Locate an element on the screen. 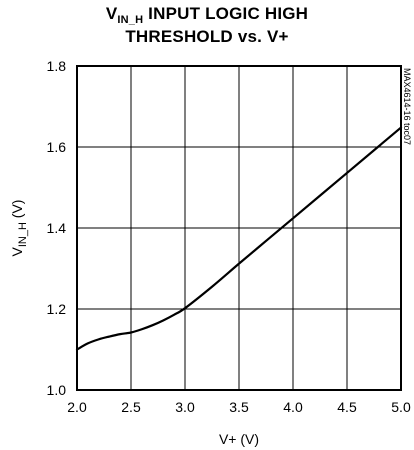 The image size is (414, 450). x-tick-label-2: 3.0 is located at coordinates (185, 407).